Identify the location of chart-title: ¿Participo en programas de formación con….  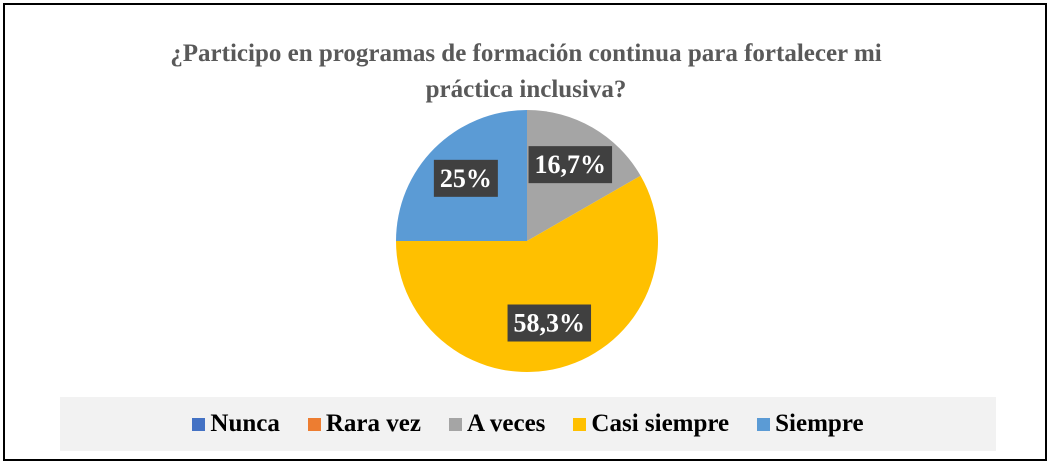
(526, 71).